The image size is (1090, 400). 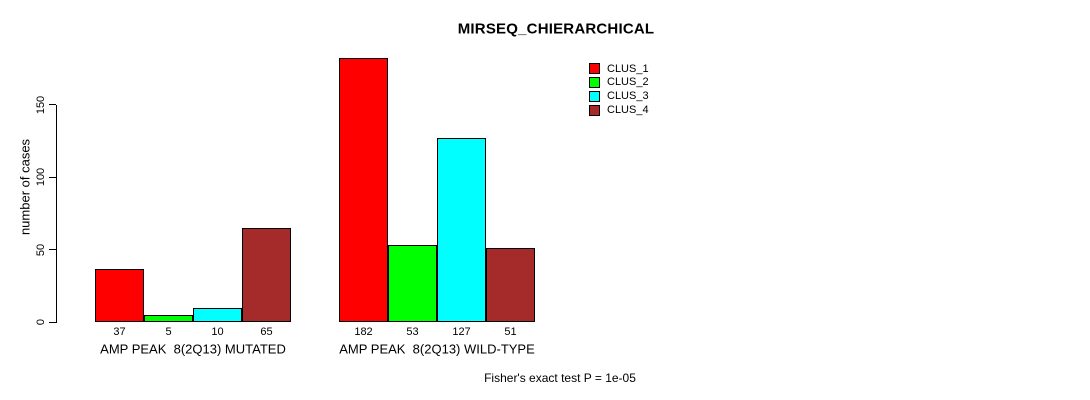 I want to click on bar-value-label: 53, so click(x=412, y=331).